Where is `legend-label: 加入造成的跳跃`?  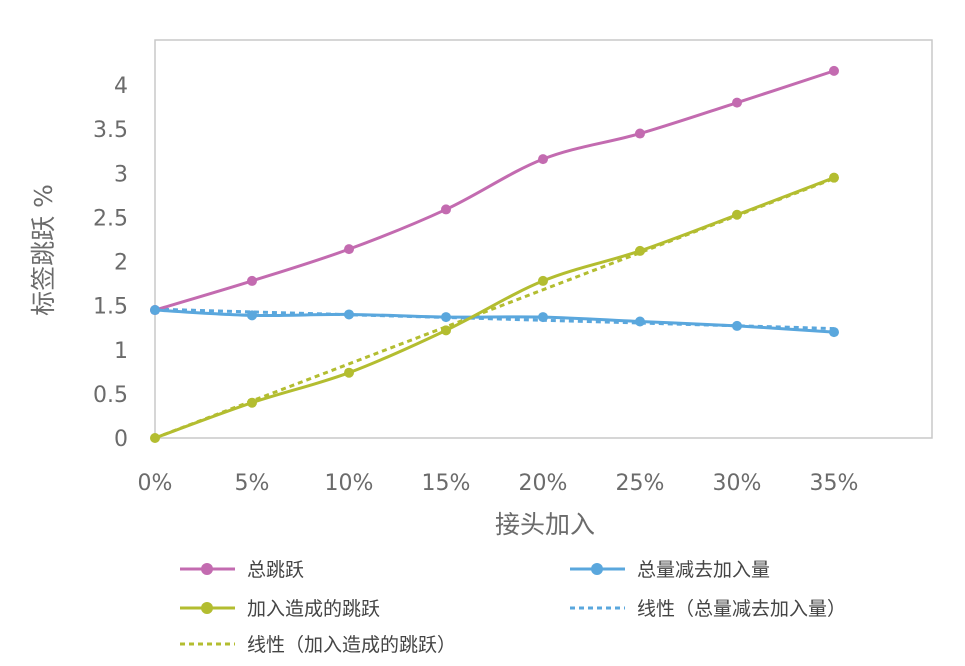 legend-label: 加入造成的跳跃 is located at coordinates (313, 609).